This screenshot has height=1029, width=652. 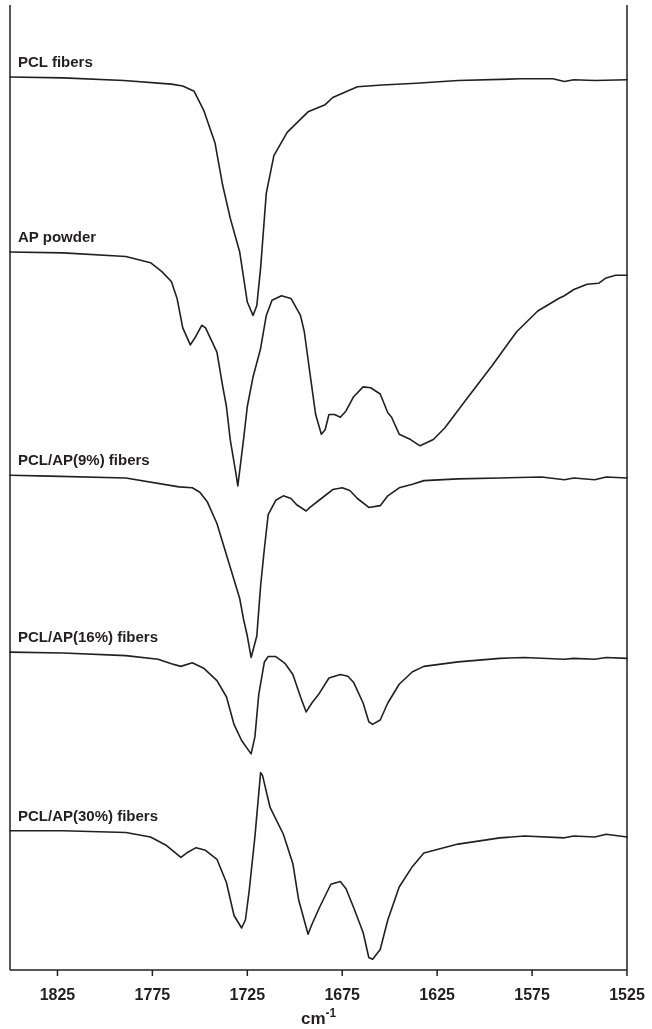 I want to click on series-label: PCL fibers, so click(x=55, y=61).